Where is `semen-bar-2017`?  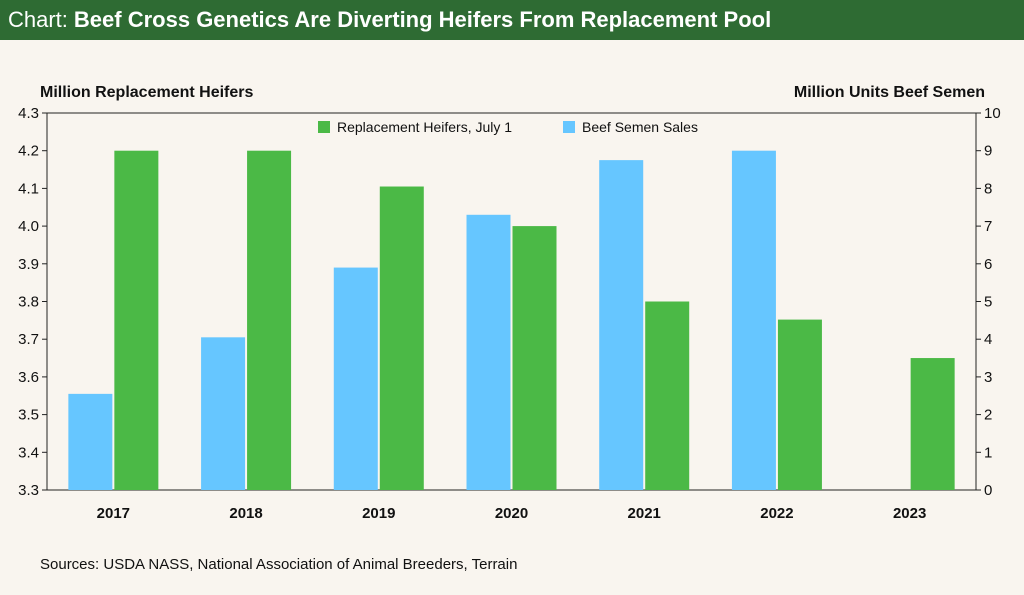
semen-bar-2017 is located at coordinates (90, 441).